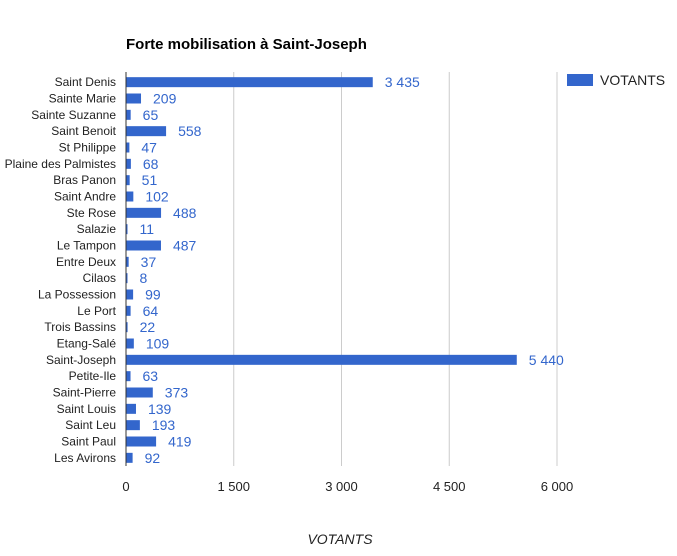 Image resolution: width=677 pixels, height=556 pixels. I want to click on category-label: Petite-Ile, so click(93, 376).